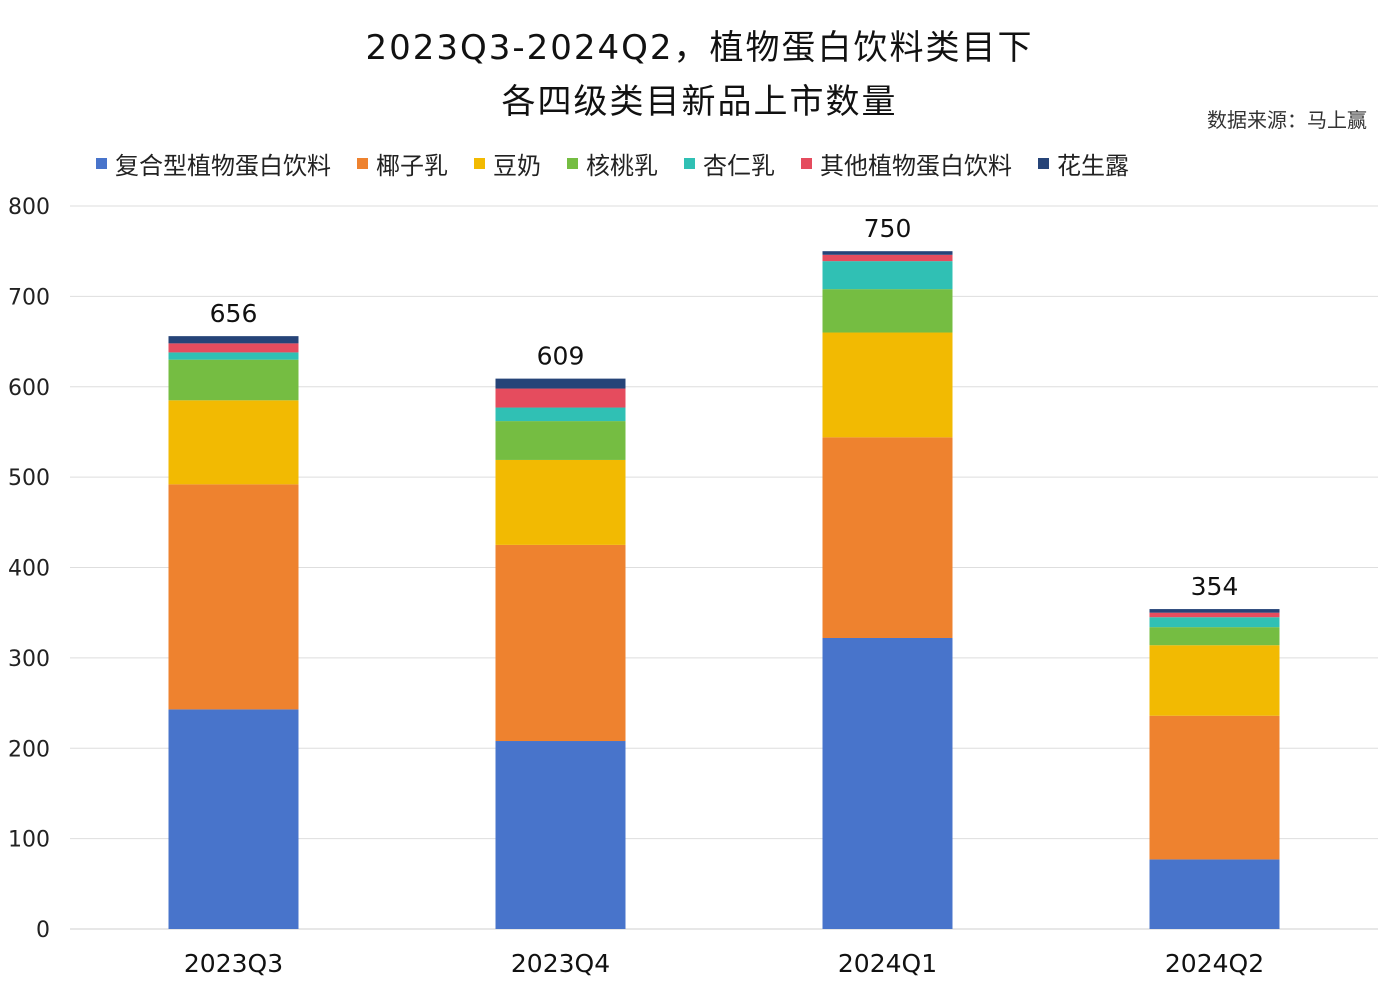 Image resolution: width=1399 pixels, height=991 pixels. What do you see at coordinates (29, 478) in the screenshot?
I see `y-tick-label: 500` at bounding box center [29, 478].